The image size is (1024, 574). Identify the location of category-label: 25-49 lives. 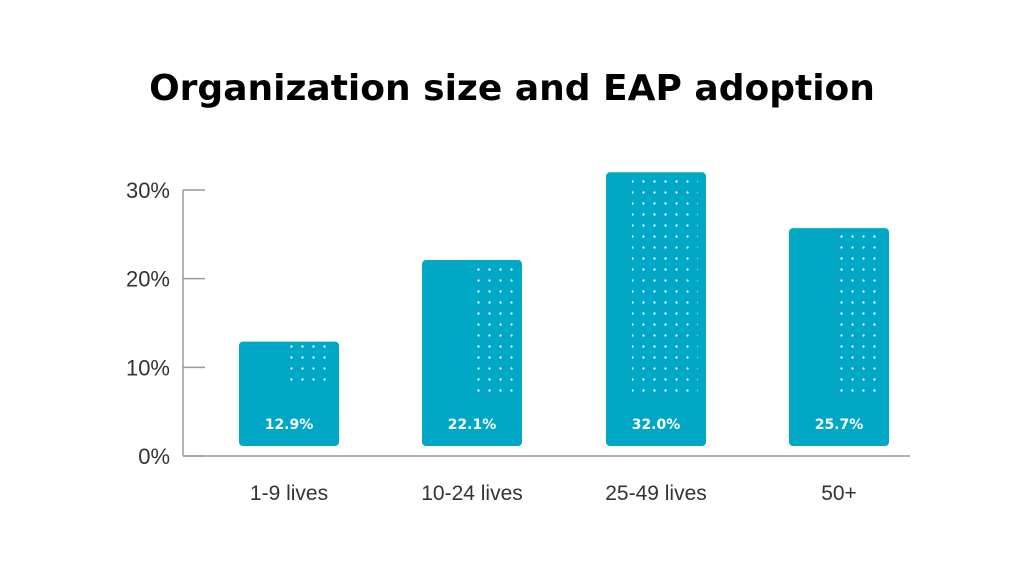
(656, 493).